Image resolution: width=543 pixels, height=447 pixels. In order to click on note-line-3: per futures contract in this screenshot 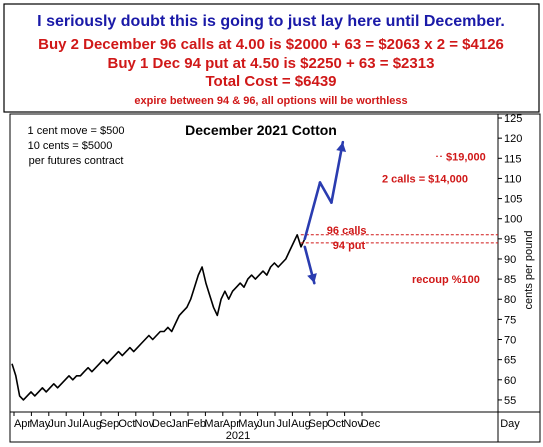, I will do `click(76, 161)`.